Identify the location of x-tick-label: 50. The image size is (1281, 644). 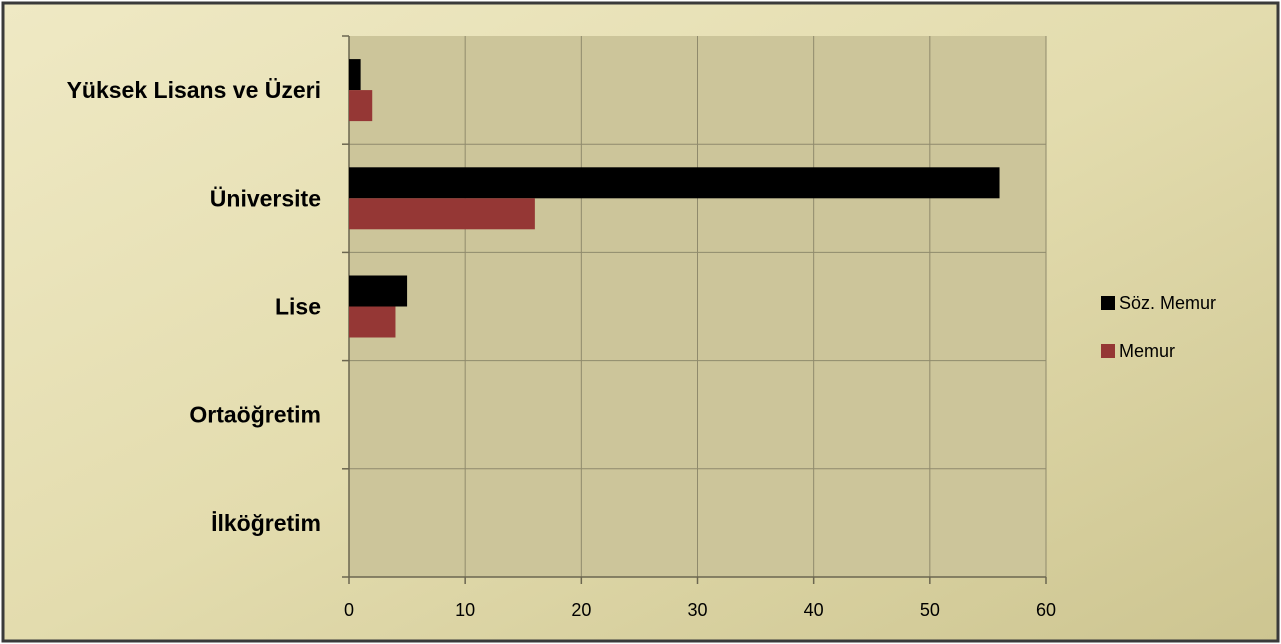
(930, 610).